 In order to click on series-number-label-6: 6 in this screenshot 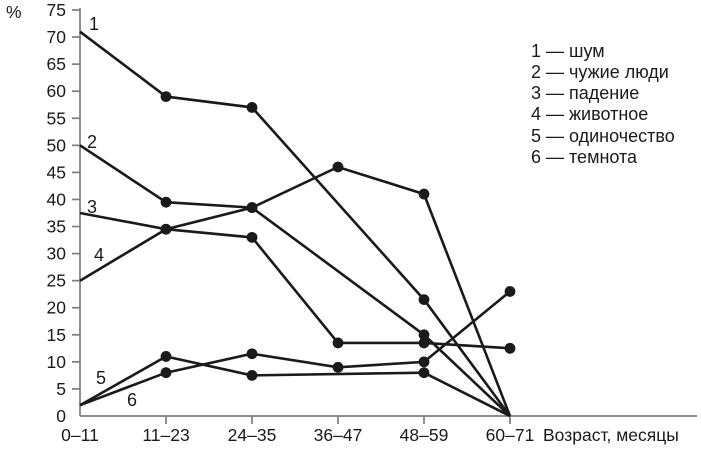, I will do `click(132, 400)`.